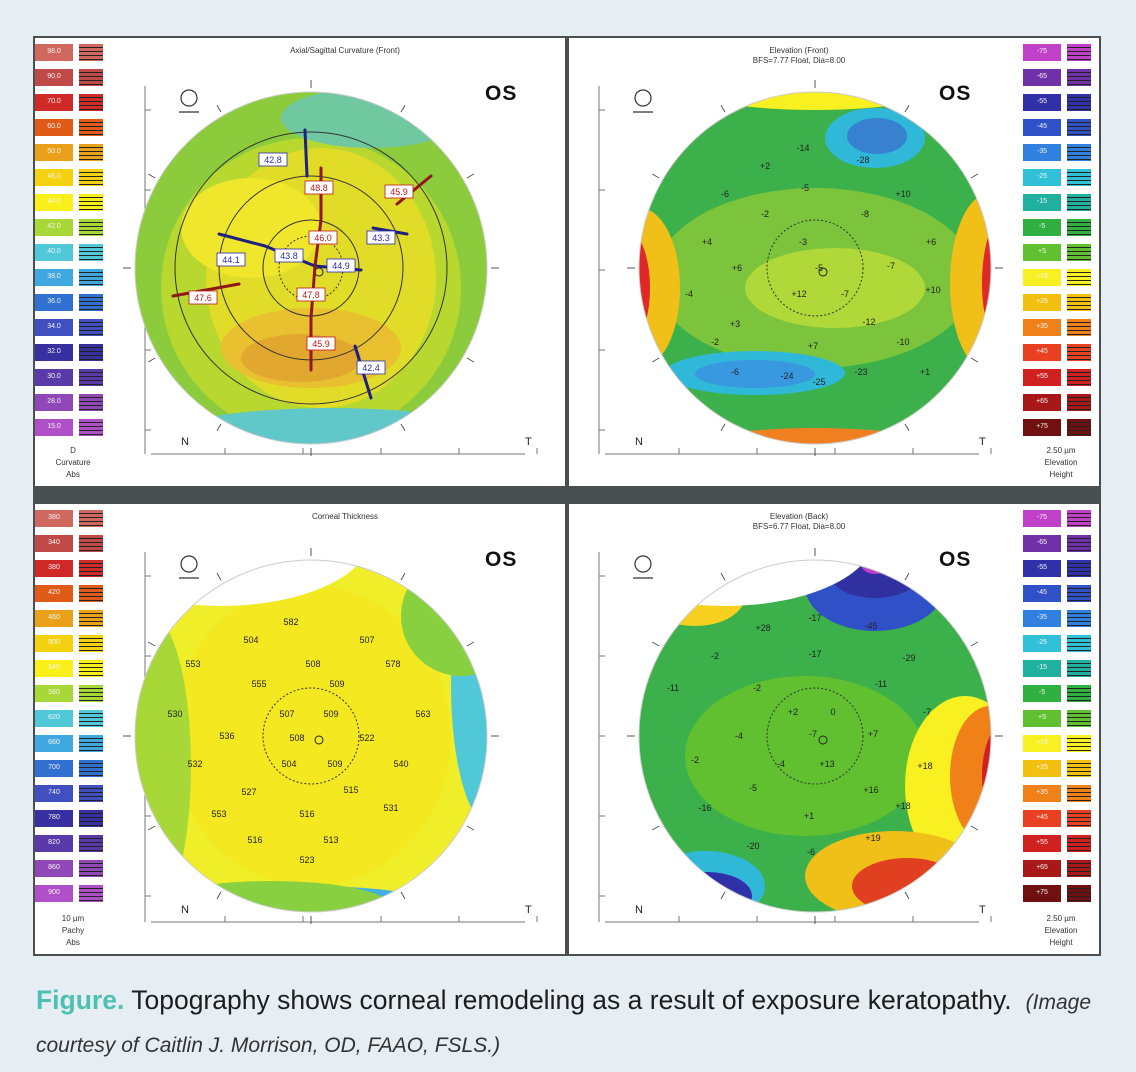 The height and width of the screenshot is (1072, 1136). What do you see at coordinates (982, 910) in the screenshot?
I see `temporal-label: T` at bounding box center [982, 910].